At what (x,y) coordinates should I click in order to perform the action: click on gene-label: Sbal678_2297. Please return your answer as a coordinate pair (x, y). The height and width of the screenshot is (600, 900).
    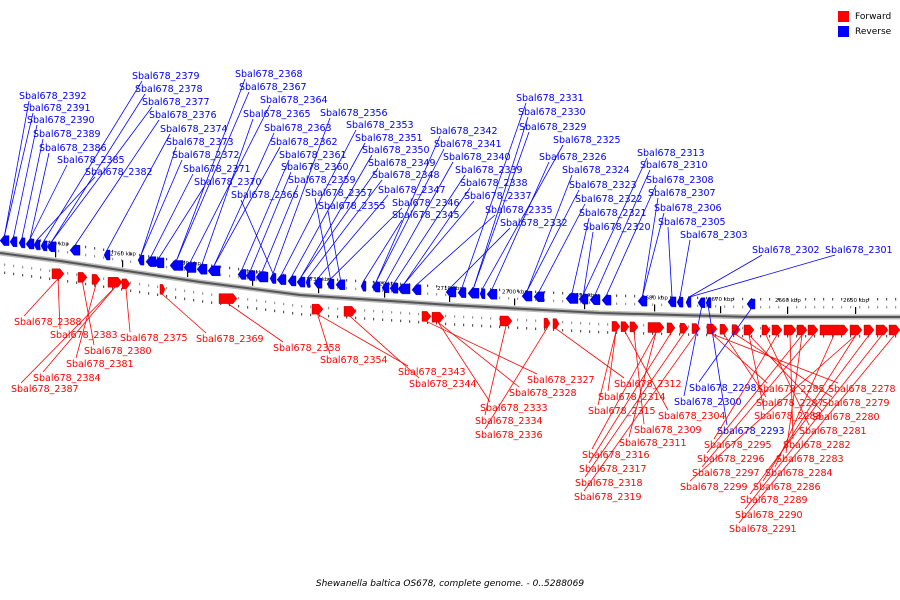
    Looking at the image, I should click on (726, 473).